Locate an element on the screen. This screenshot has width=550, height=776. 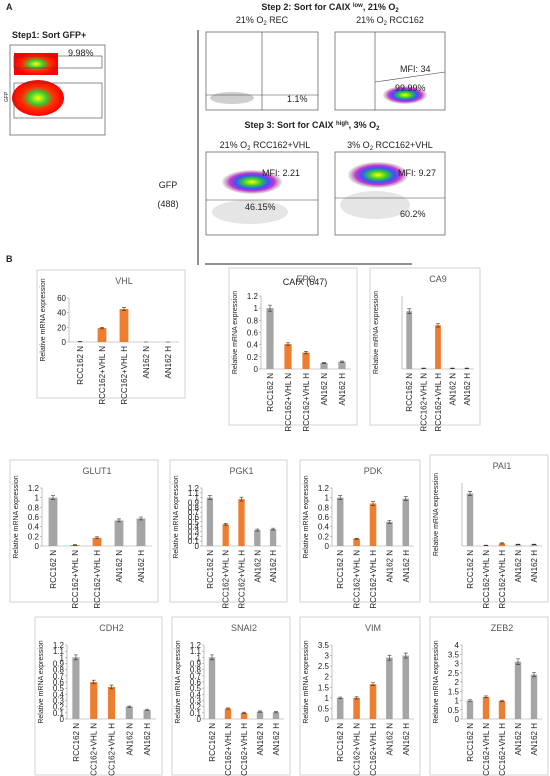
y-tick-label: 1 is located at coordinates (256, 308).